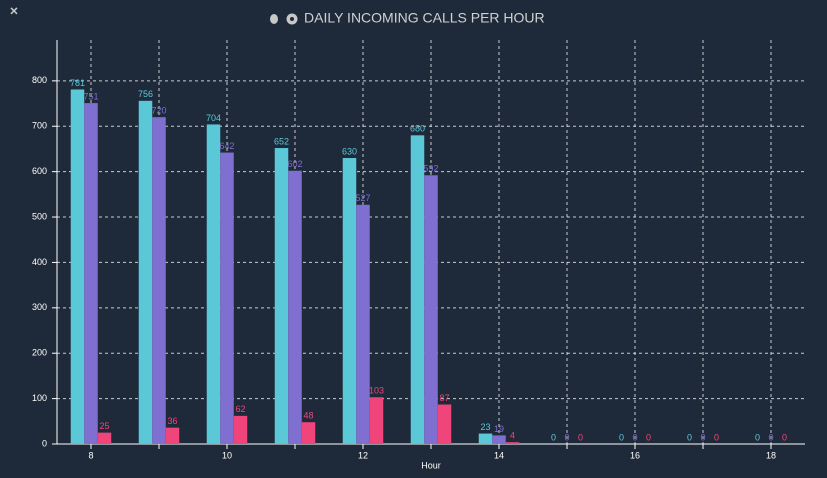 This screenshot has height=478, width=827. I want to click on value-label: 23, so click(485, 427).